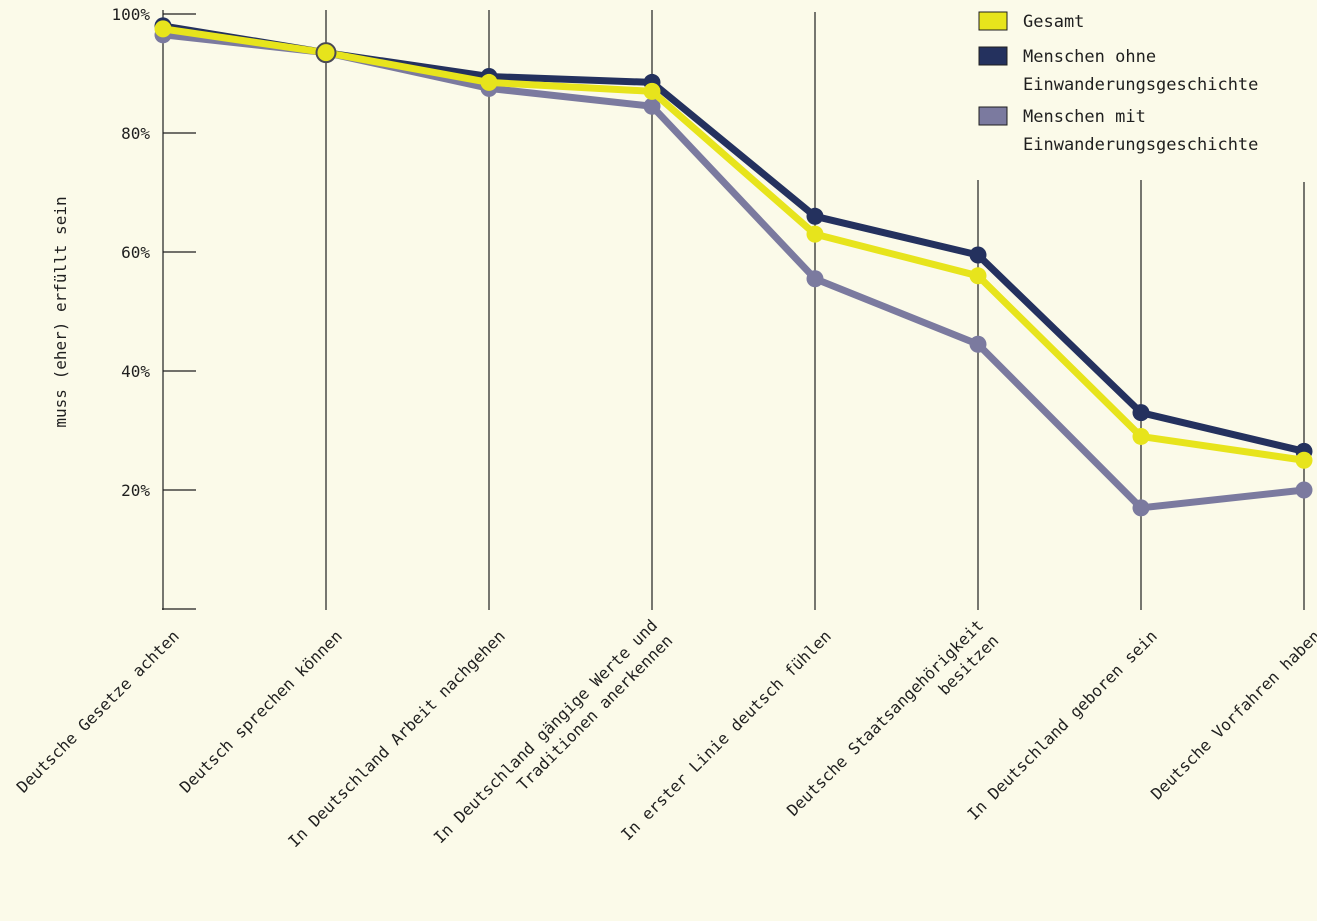 Image resolution: width=1317 pixels, height=921 pixels. What do you see at coordinates (153, 252) in the screenshot?
I see `y-axis: 20% 40% 60% 80% 100%` at bounding box center [153, 252].